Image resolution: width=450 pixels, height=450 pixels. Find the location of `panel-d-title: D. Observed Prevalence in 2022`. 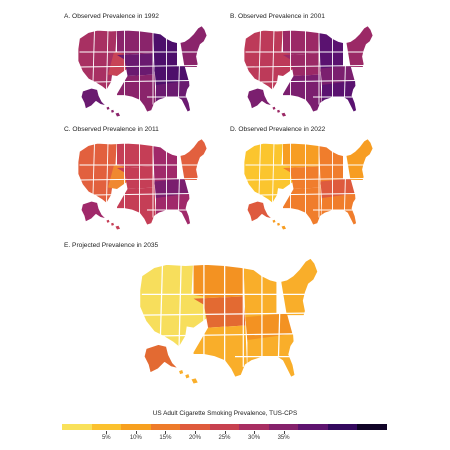

panel-d-title: D. Observed Prevalence in 2022 is located at coordinates (278, 129).